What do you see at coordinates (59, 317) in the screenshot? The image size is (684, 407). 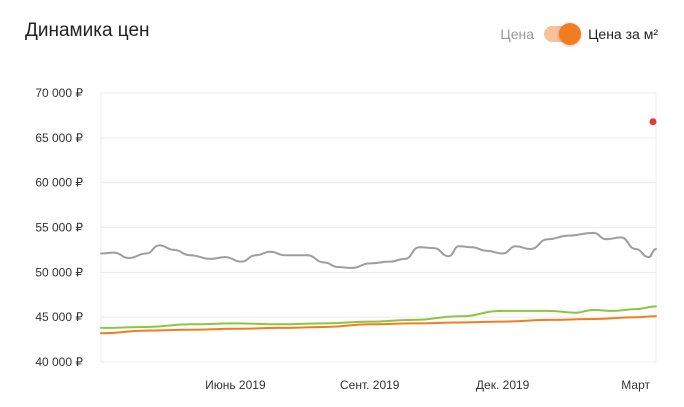 I see `y-tick-label: 45 000 ₽` at bounding box center [59, 317].